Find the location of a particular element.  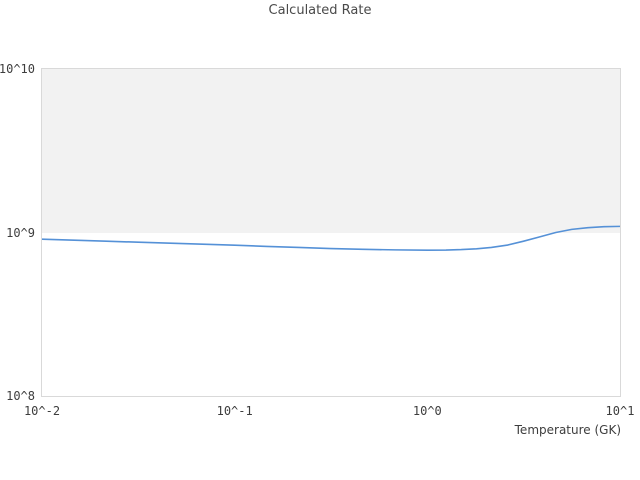

x-axis-title: Temperature (GK) is located at coordinates (567, 430).